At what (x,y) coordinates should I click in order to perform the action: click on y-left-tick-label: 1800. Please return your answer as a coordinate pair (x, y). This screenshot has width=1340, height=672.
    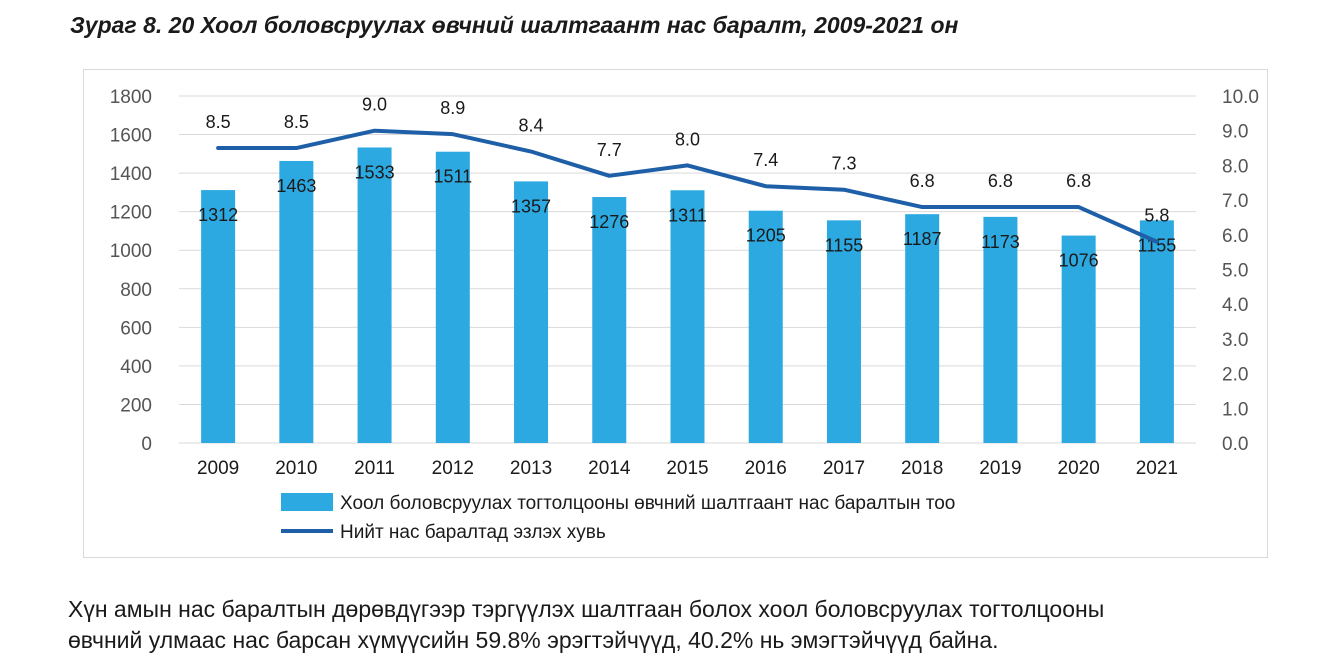
    Looking at the image, I should click on (131, 97).